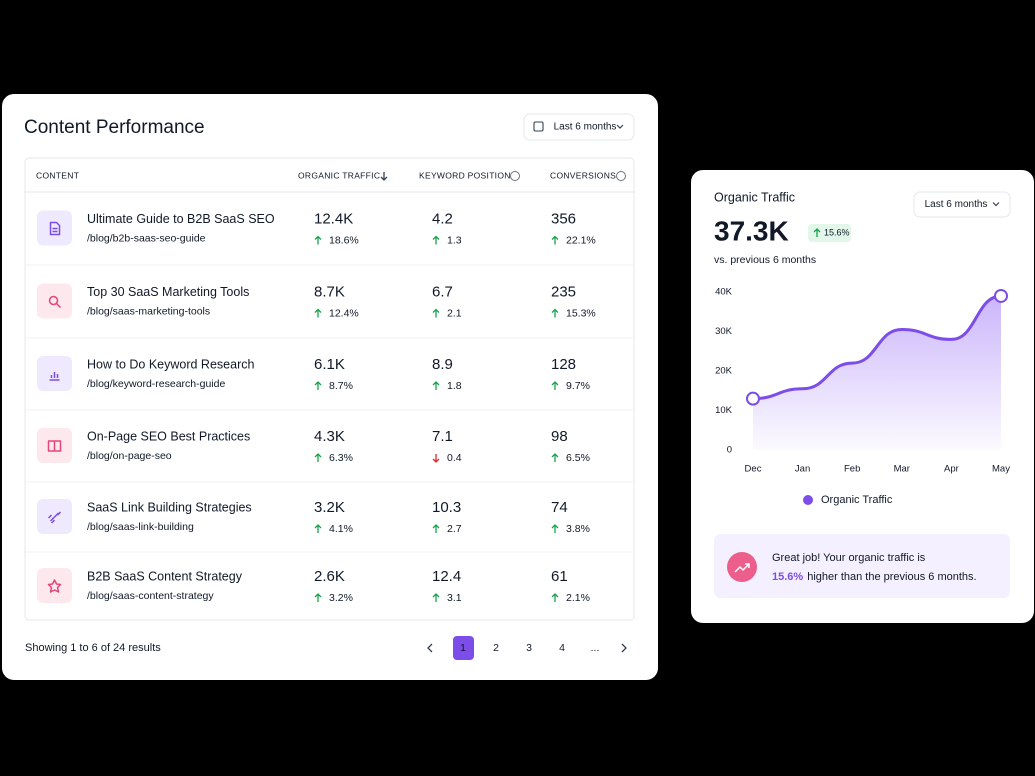  I want to click on metric-value: 7.1, so click(442, 436).